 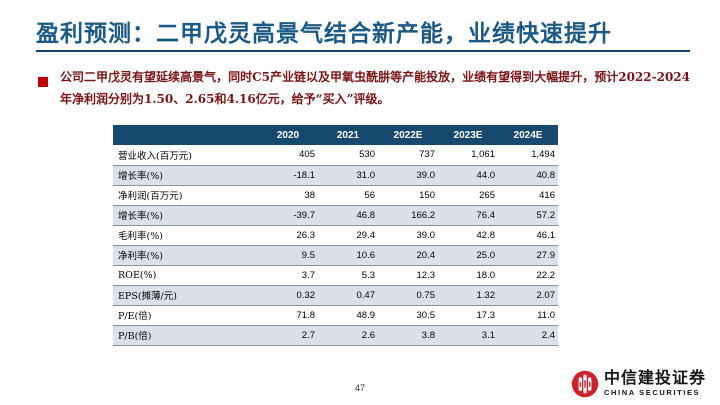 What do you see at coordinates (348, 215) in the screenshot?
I see `value-cell: 46.8` at bounding box center [348, 215].